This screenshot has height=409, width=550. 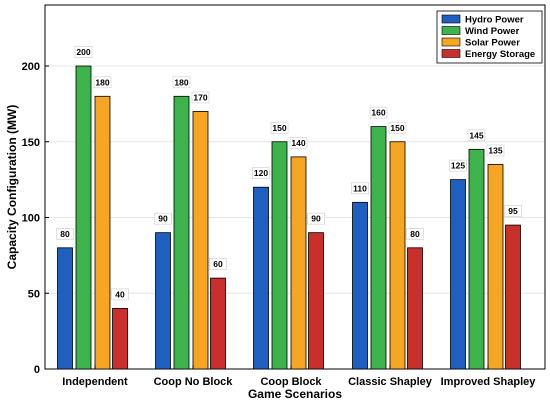 I want to click on y-tick-label: 100, so click(x=31, y=219).